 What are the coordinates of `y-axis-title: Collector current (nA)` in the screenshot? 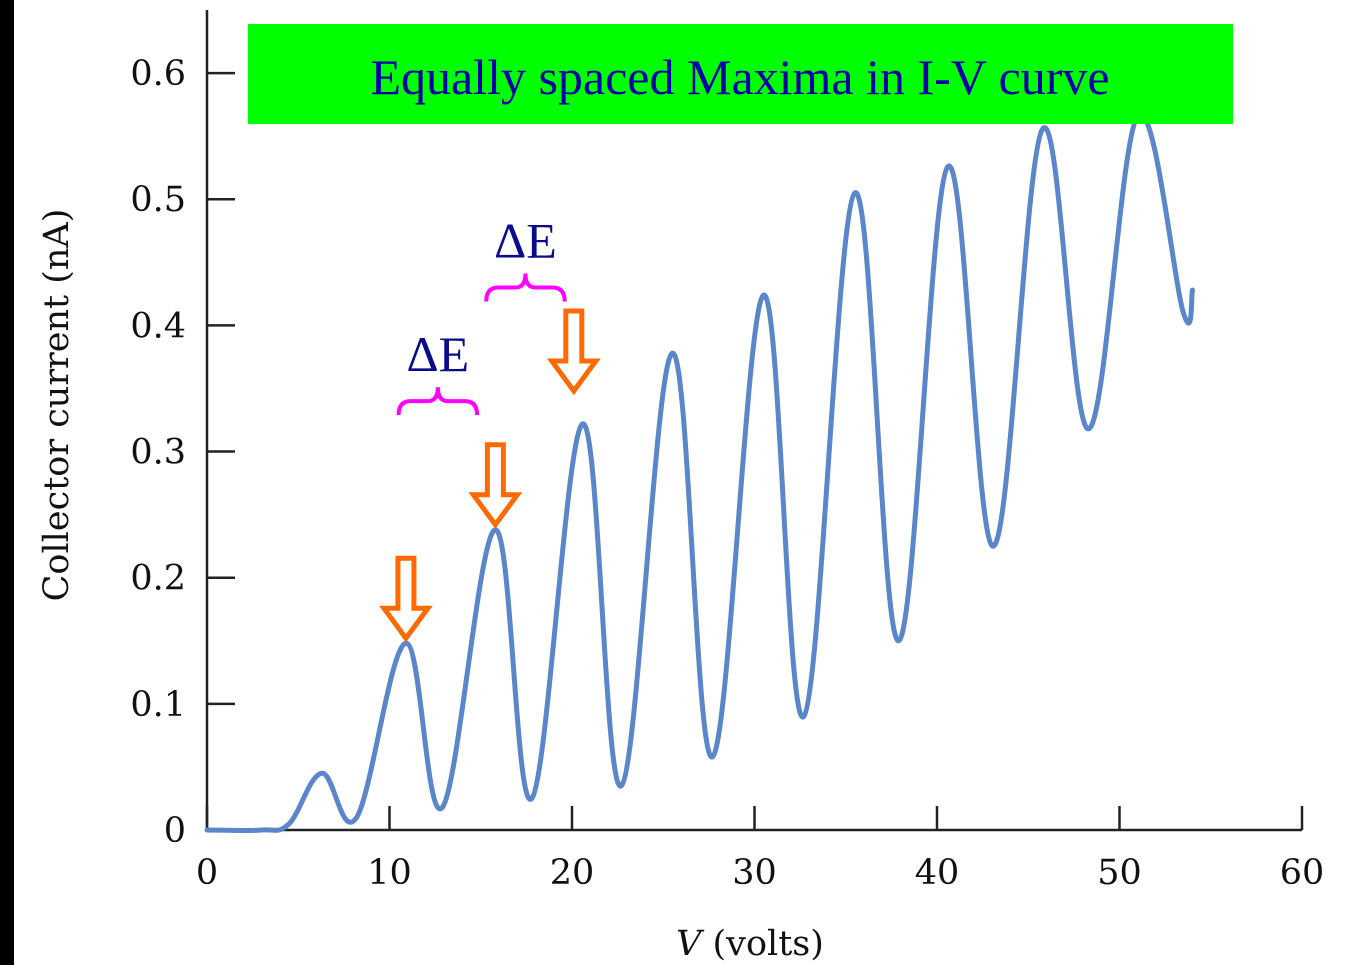 It's located at (57, 405).